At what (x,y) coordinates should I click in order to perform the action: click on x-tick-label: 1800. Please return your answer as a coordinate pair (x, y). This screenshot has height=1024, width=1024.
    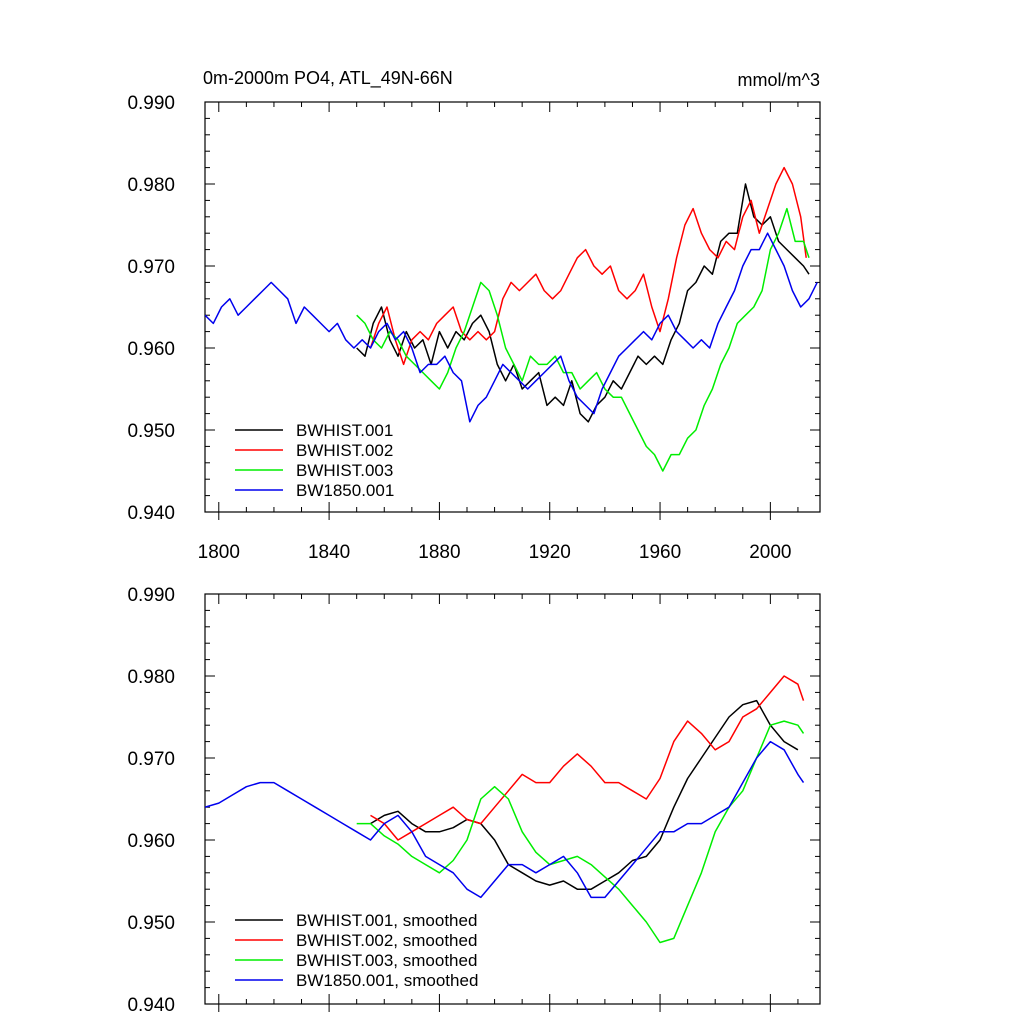
    Looking at the image, I should click on (219, 552).